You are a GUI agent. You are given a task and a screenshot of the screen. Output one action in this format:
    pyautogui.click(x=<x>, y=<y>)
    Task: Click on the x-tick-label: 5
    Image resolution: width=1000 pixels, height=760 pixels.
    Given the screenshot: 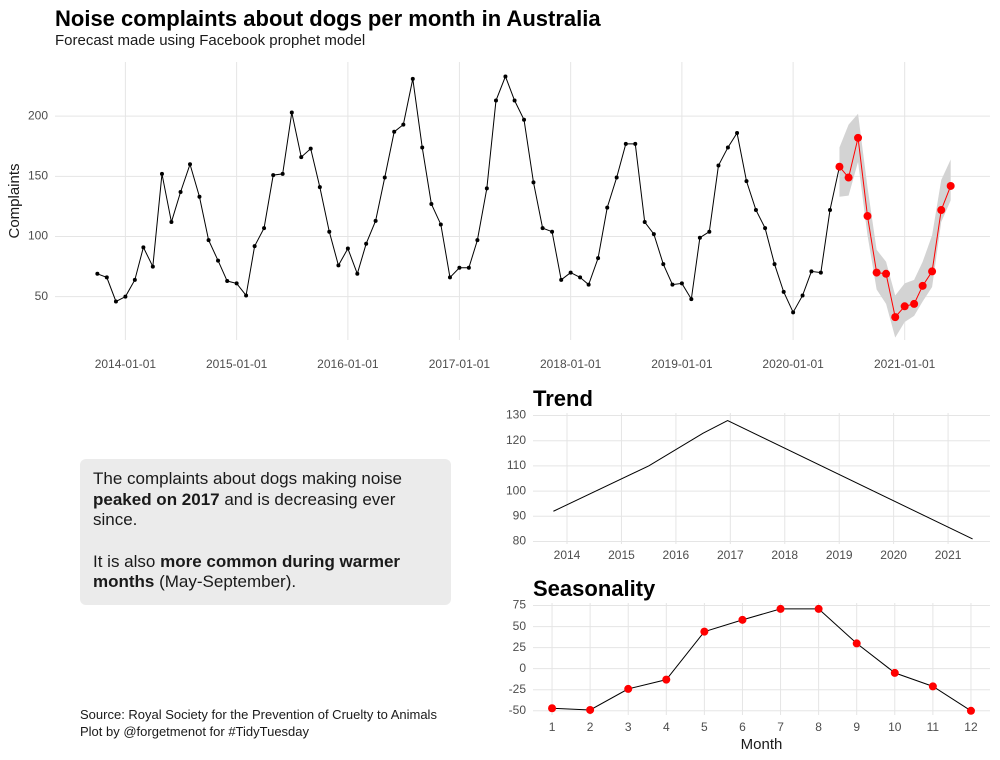 What is the action you would take?
    pyautogui.click(x=704, y=727)
    